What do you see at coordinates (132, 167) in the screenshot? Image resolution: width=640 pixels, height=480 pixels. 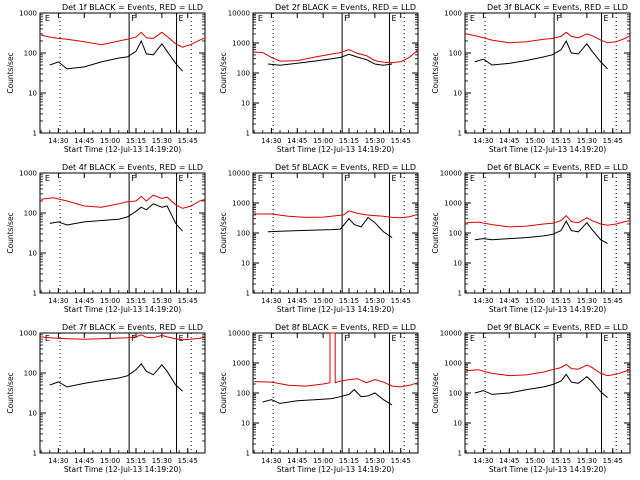 I see `panel-title: Det 4f BLACK = Events, RED = LLD` at bounding box center [132, 167].